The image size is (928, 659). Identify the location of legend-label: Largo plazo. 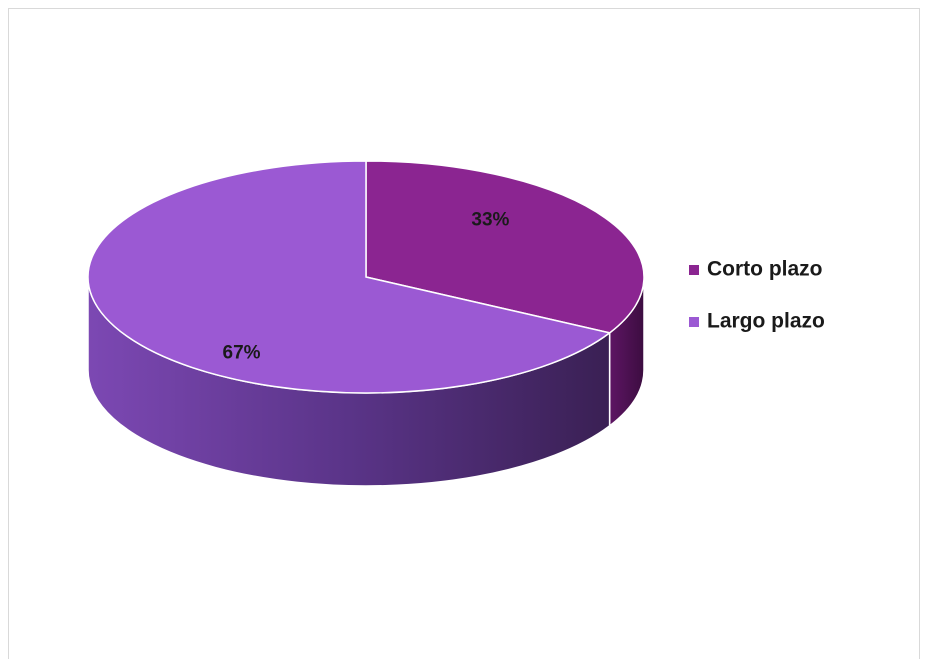
(766, 321).